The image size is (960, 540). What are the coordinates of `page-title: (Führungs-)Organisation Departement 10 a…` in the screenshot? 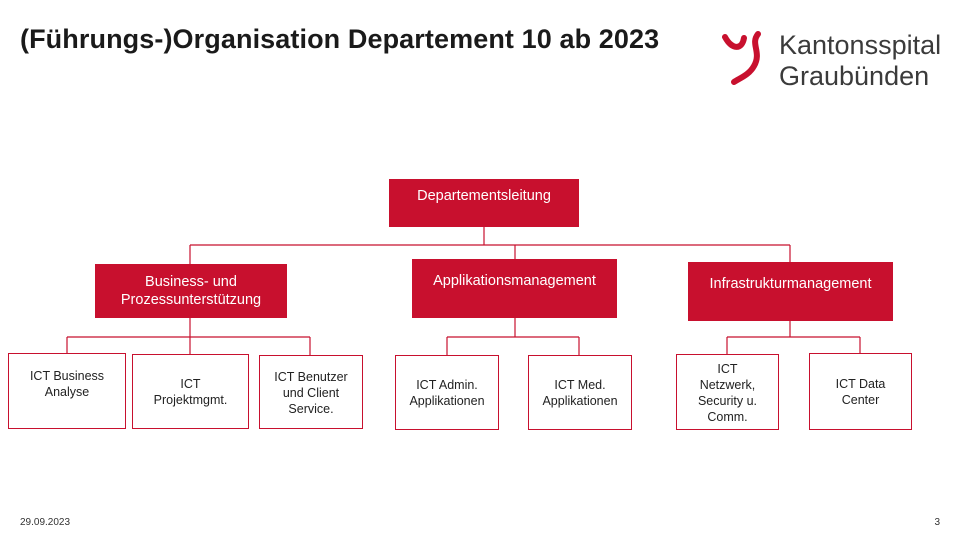 It's located at (340, 39).